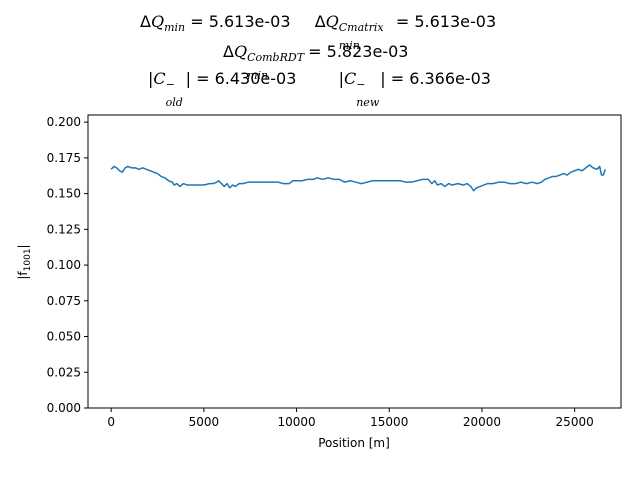 The image size is (640, 480). Describe the element at coordinates (241, 78) in the screenshot. I see `title-cold-value: | = 6.430e-03` at that location.